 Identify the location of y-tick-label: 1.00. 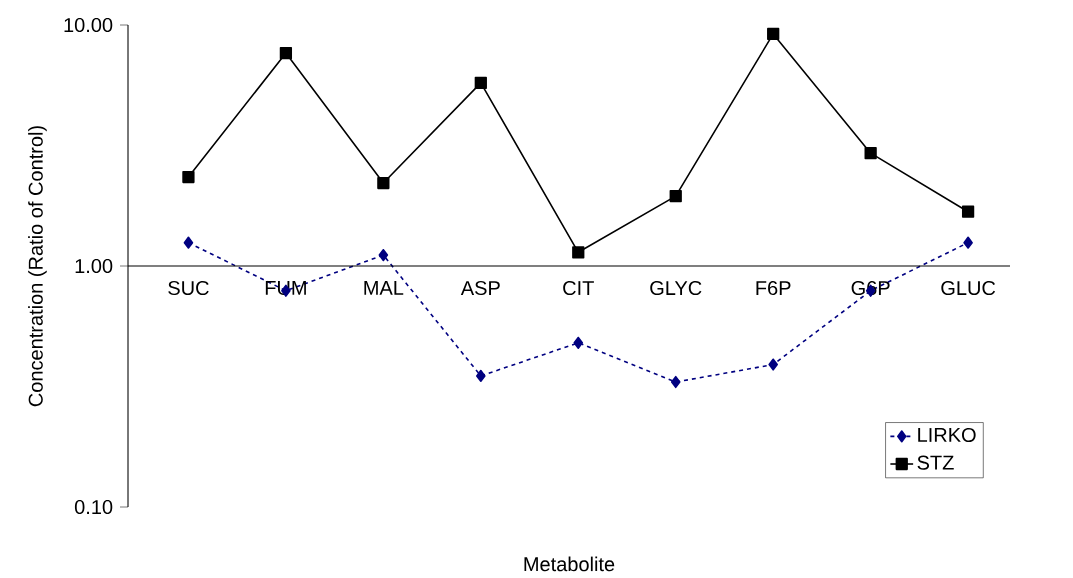
(94, 266).